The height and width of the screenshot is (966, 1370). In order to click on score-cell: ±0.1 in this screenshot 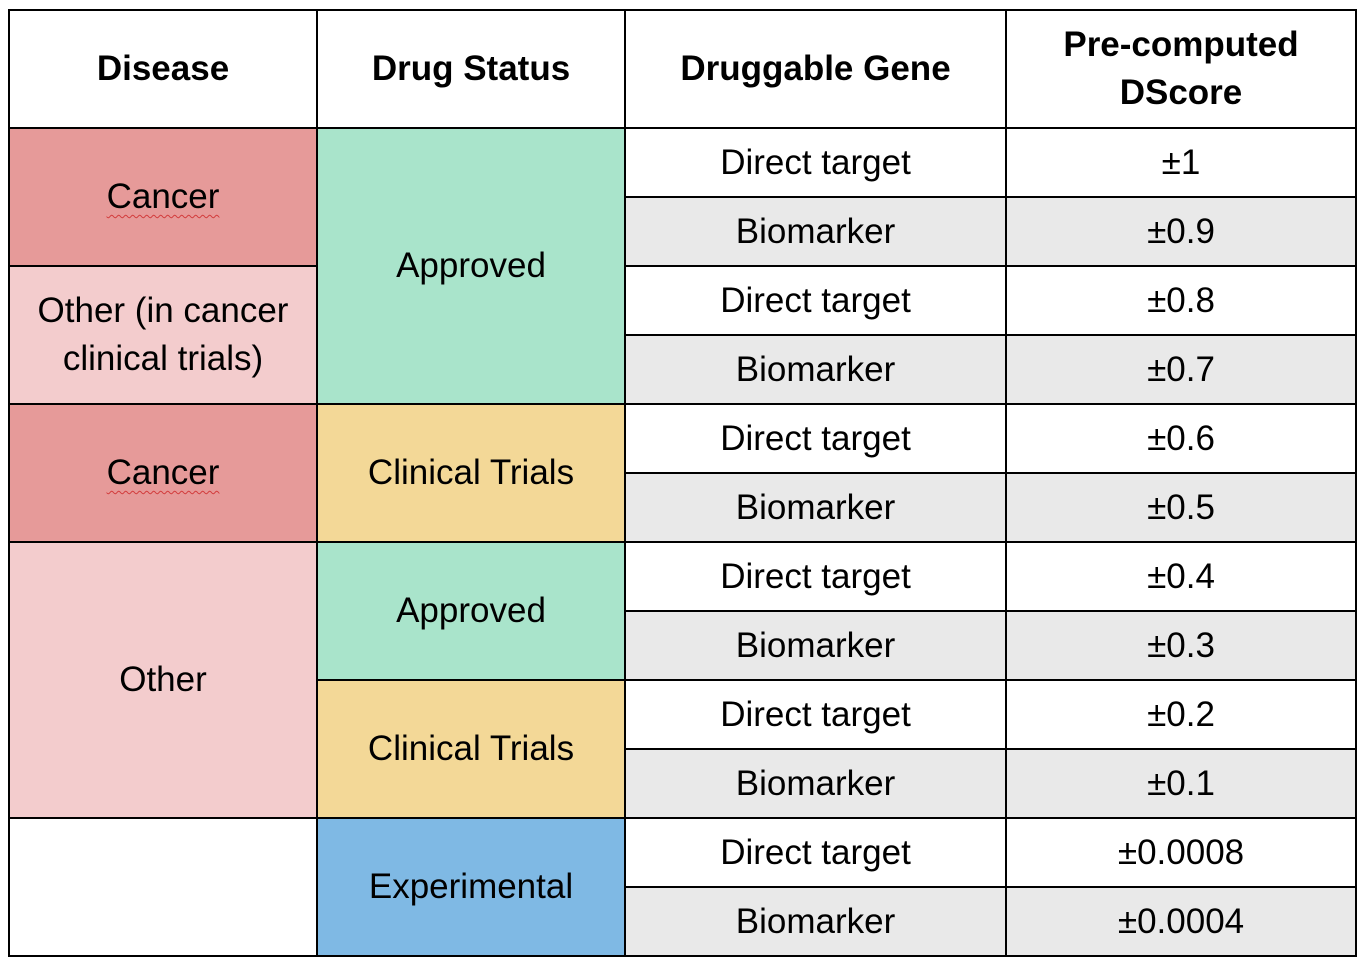, I will do `click(1181, 783)`.